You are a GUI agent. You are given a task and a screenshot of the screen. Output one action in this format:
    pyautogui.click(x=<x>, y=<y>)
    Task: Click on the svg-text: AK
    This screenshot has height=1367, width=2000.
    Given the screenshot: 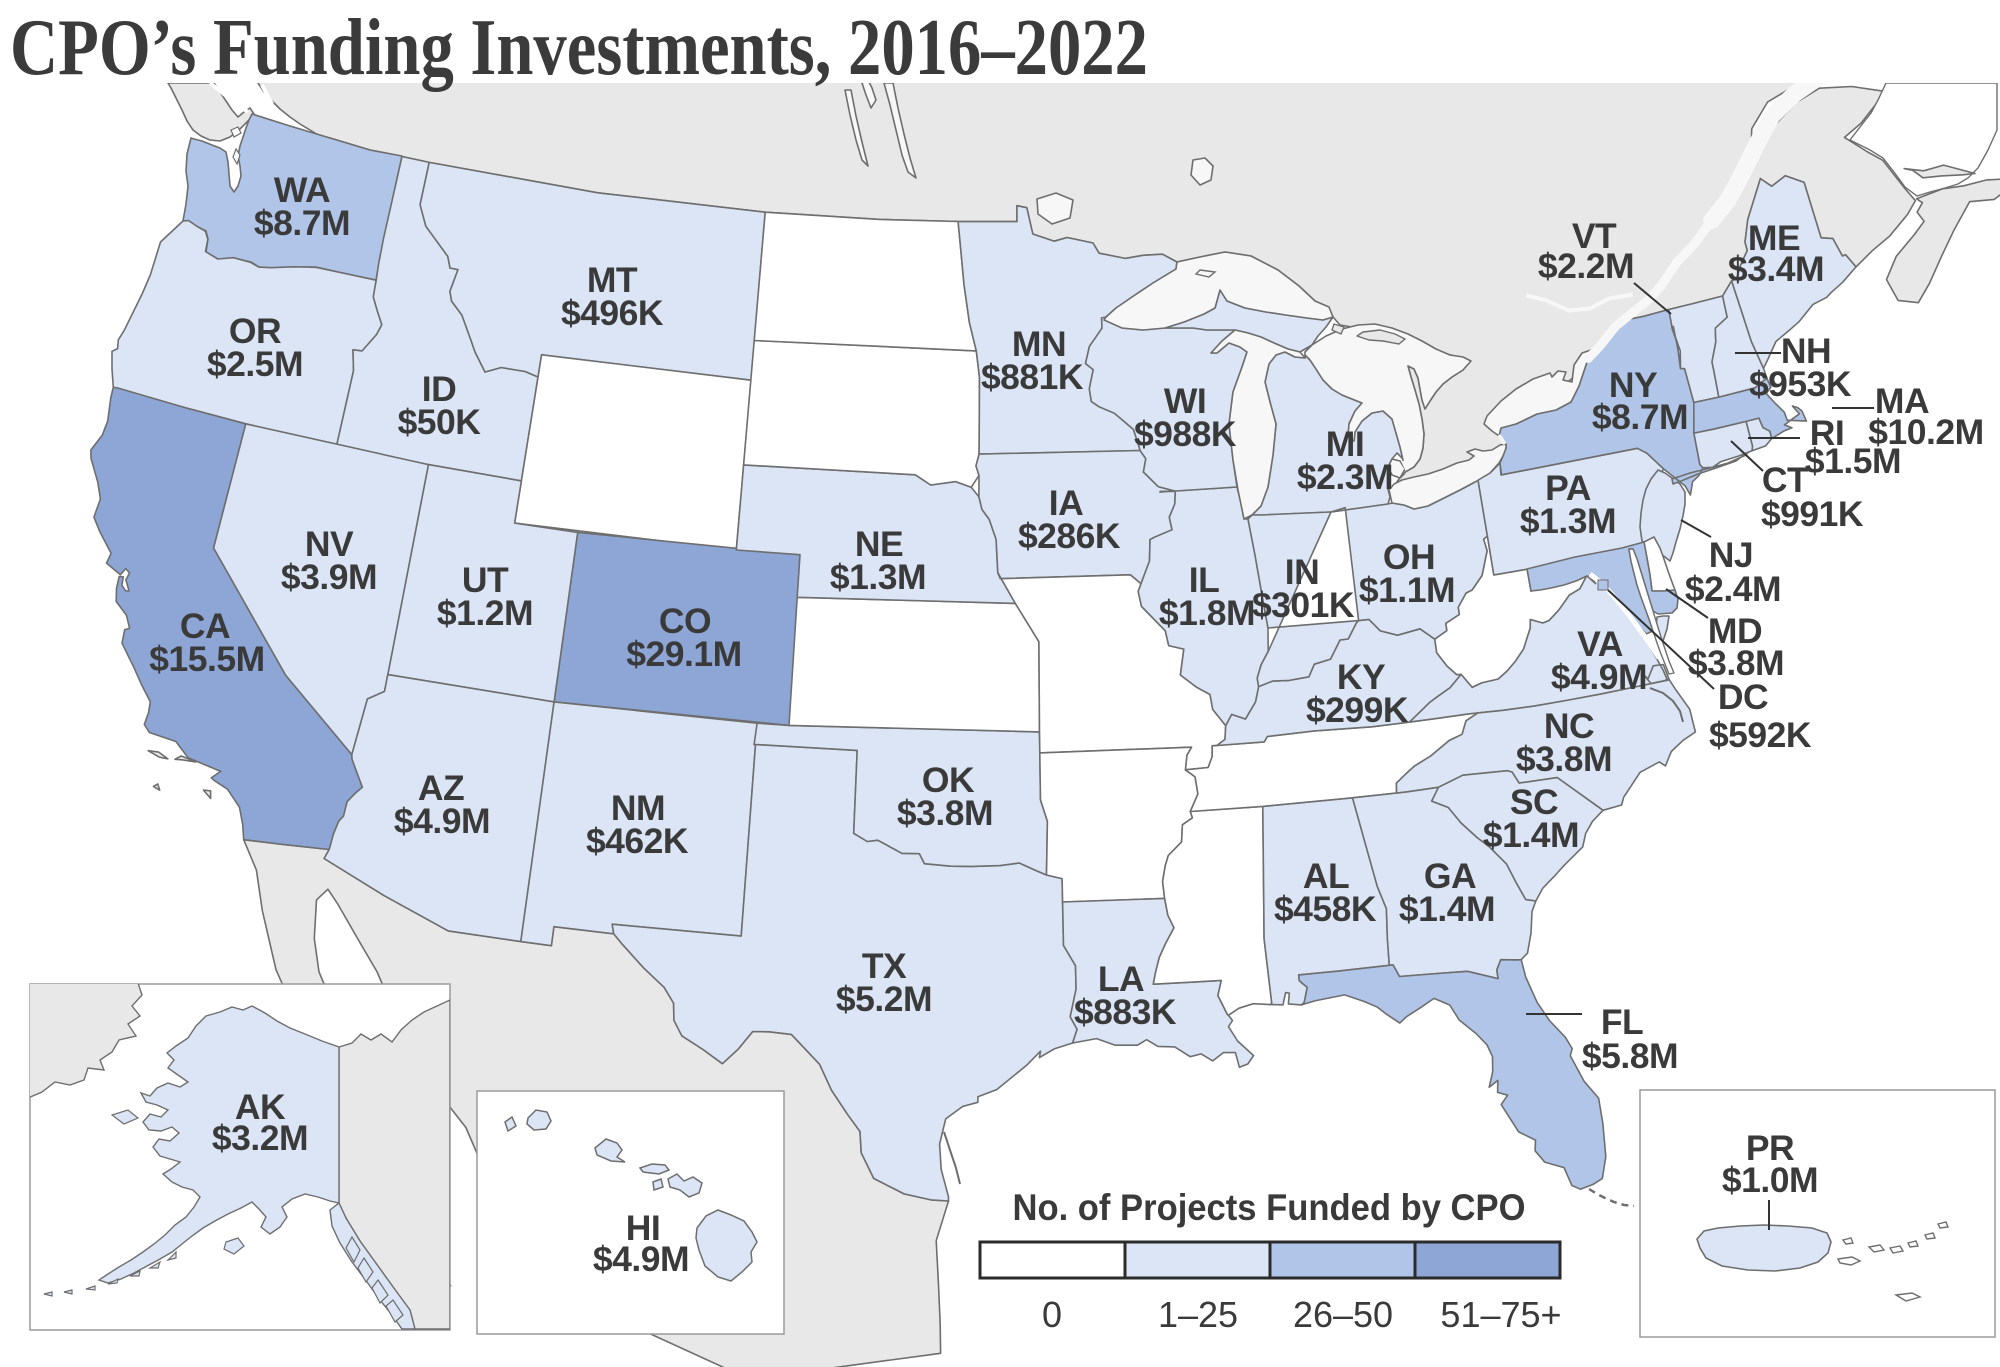 What is the action you would take?
    pyautogui.click(x=260, y=1107)
    